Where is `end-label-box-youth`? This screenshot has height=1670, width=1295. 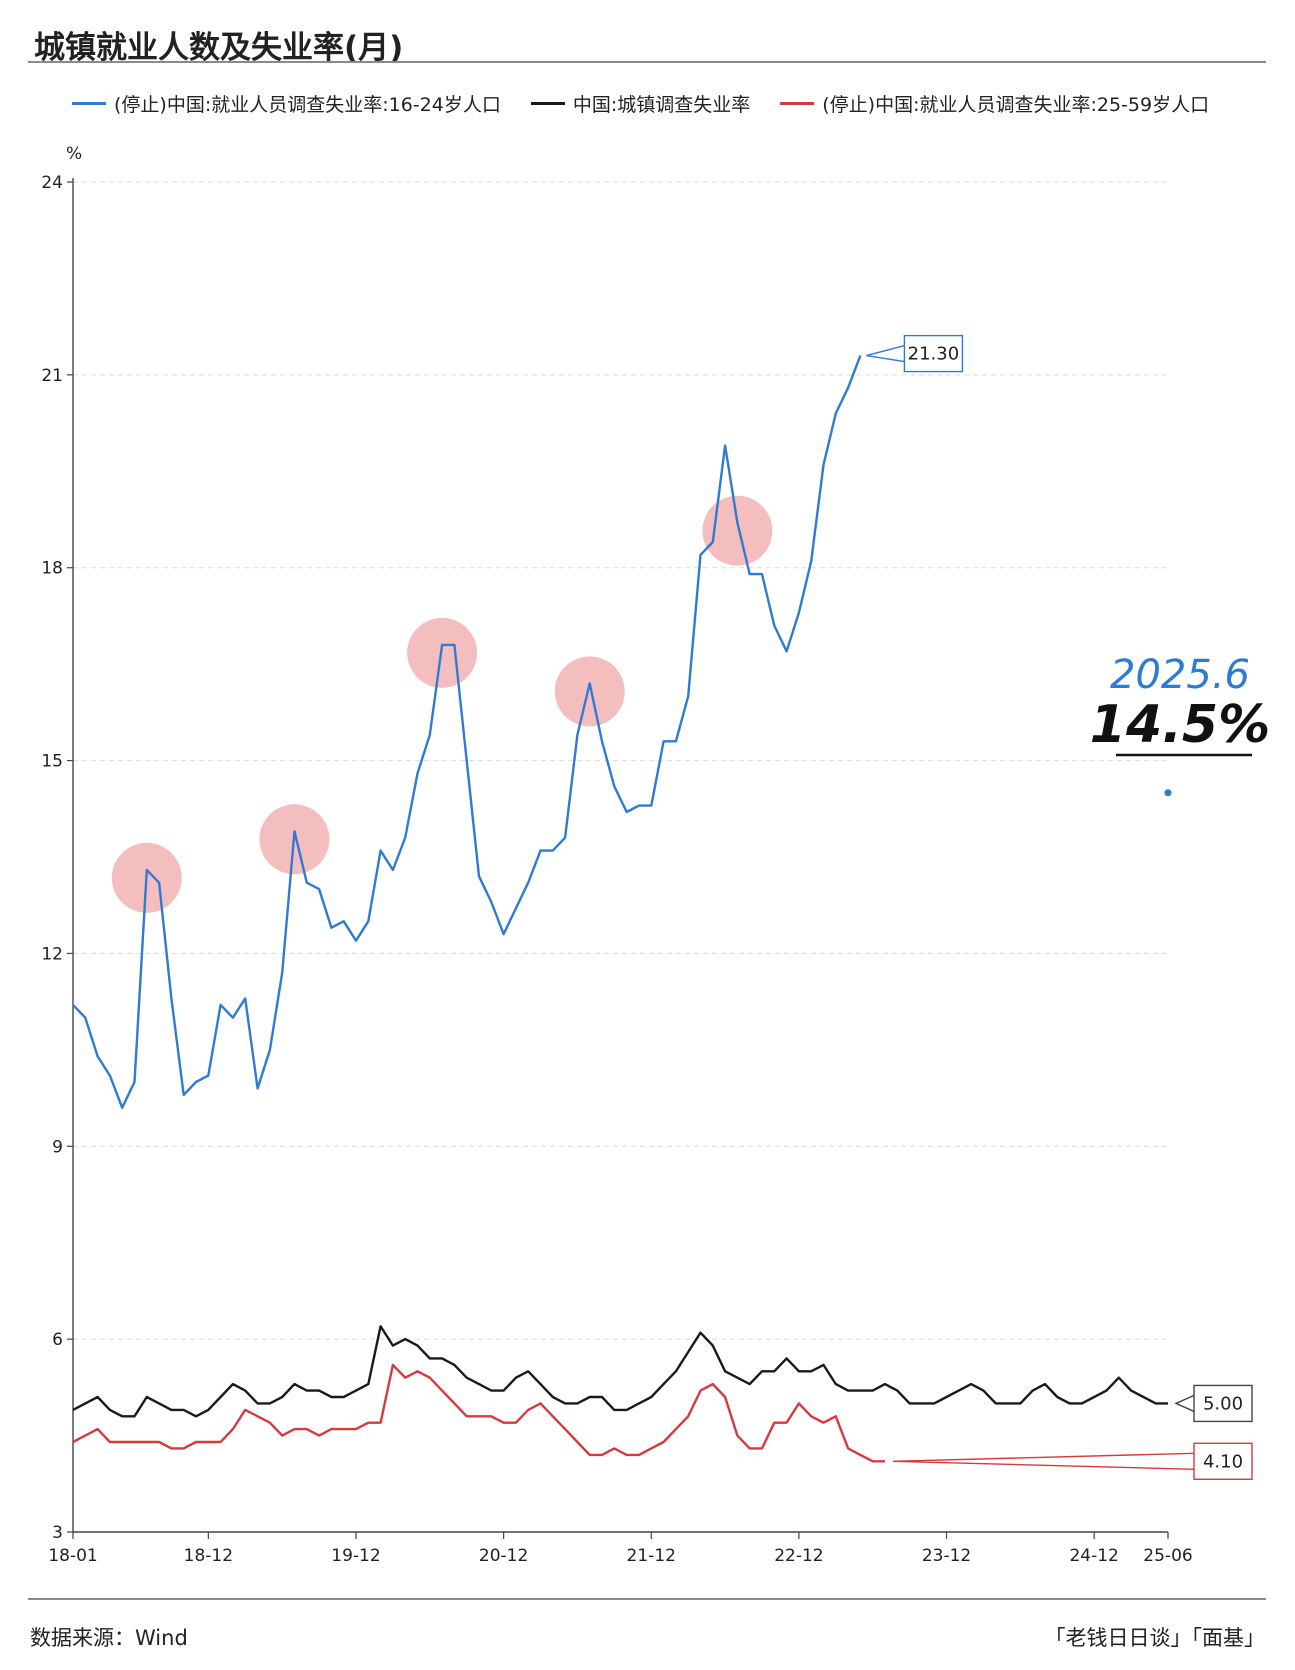
end-label-box-youth is located at coordinates (933, 353).